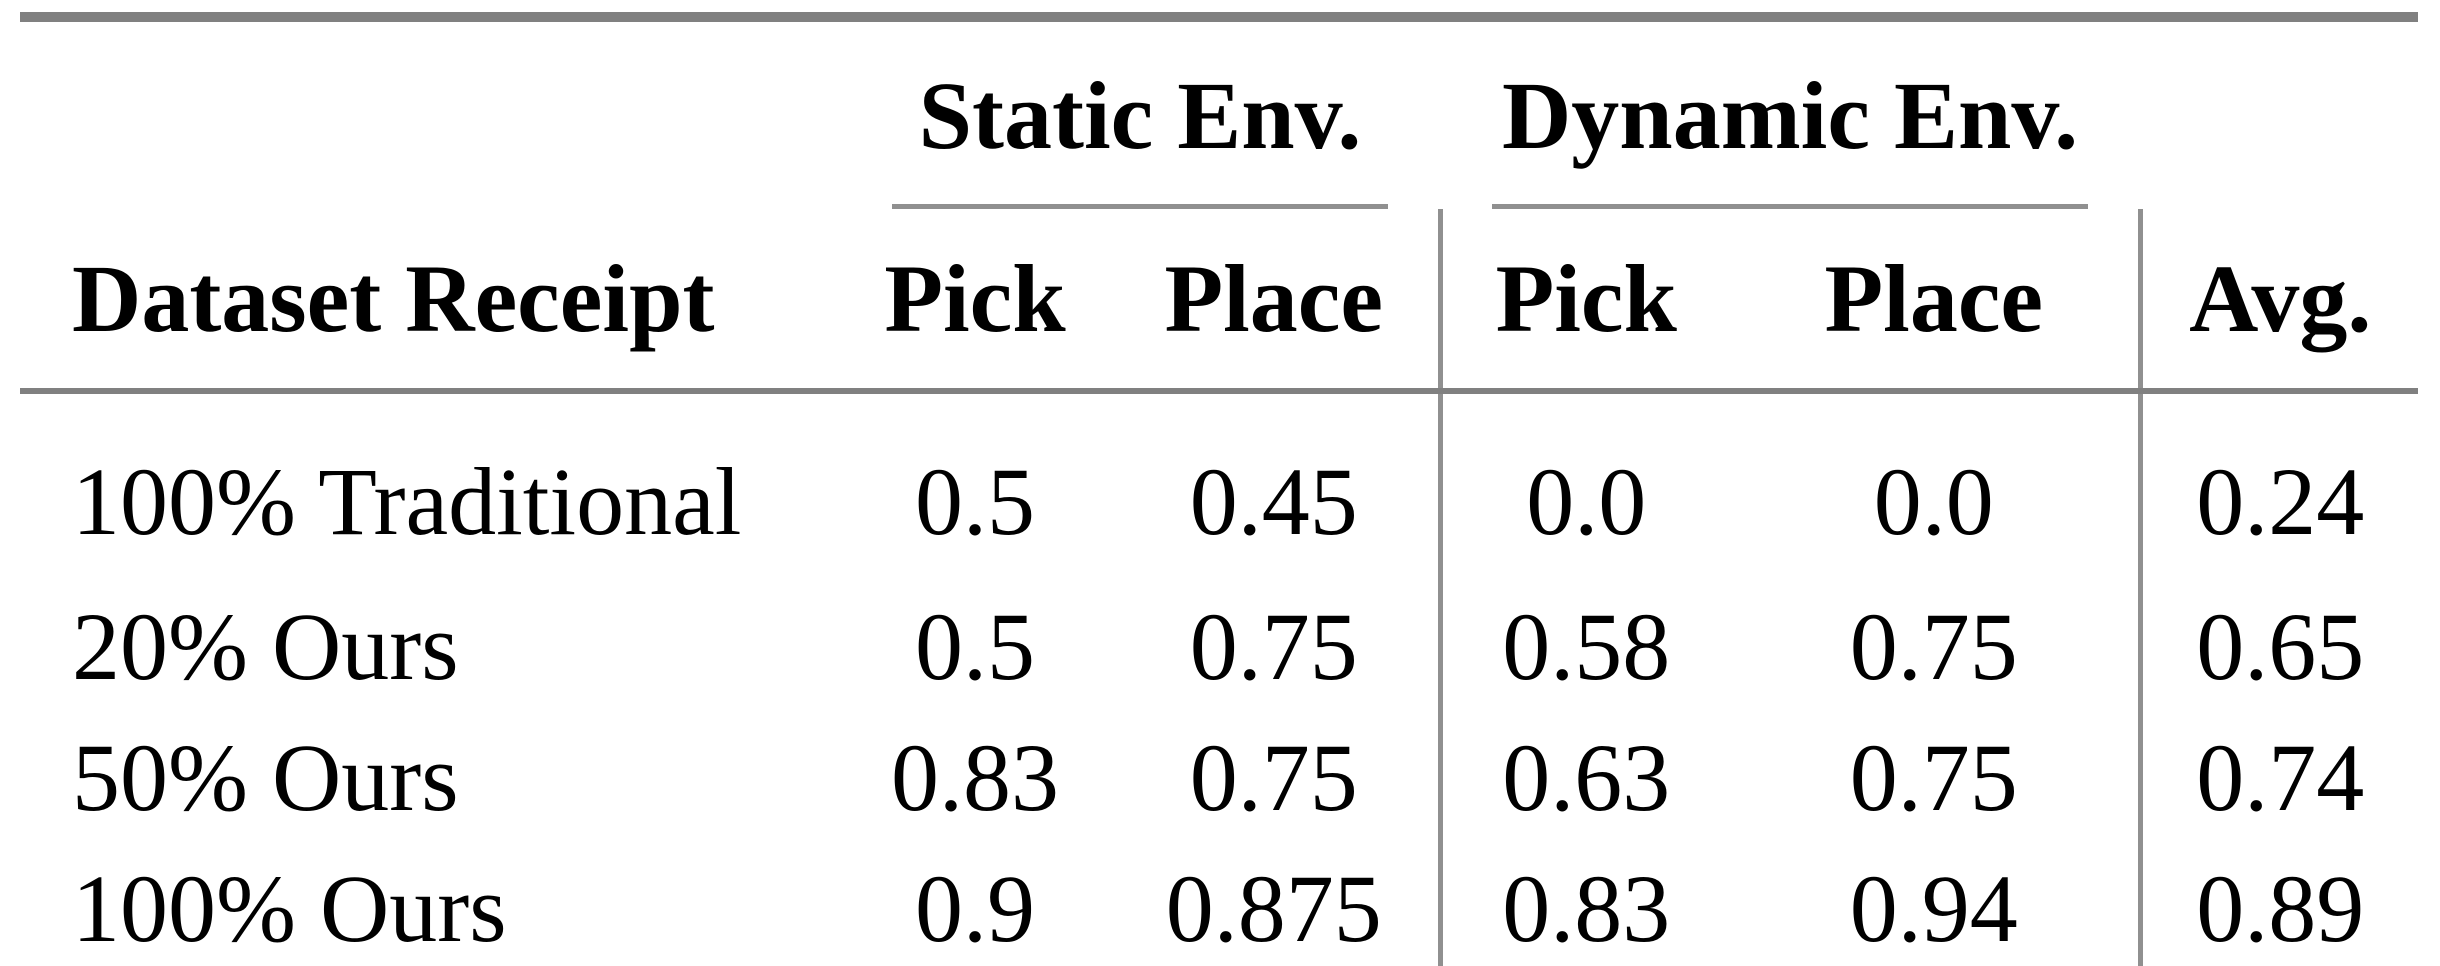 The width and height of the screenshot is (2440, 966). Describe the element at coordinates (407, 501) in the screenshot. I see `row-label: 100% Traditional` at that location.